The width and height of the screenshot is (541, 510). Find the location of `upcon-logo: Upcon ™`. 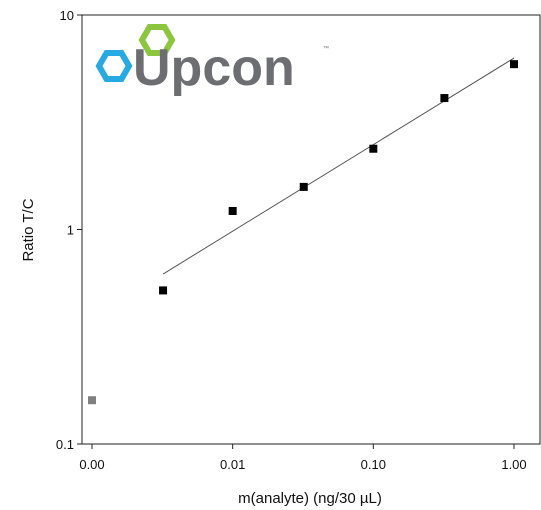

upcon-logo: Upcon ™ is located at coordinates (212, 60).